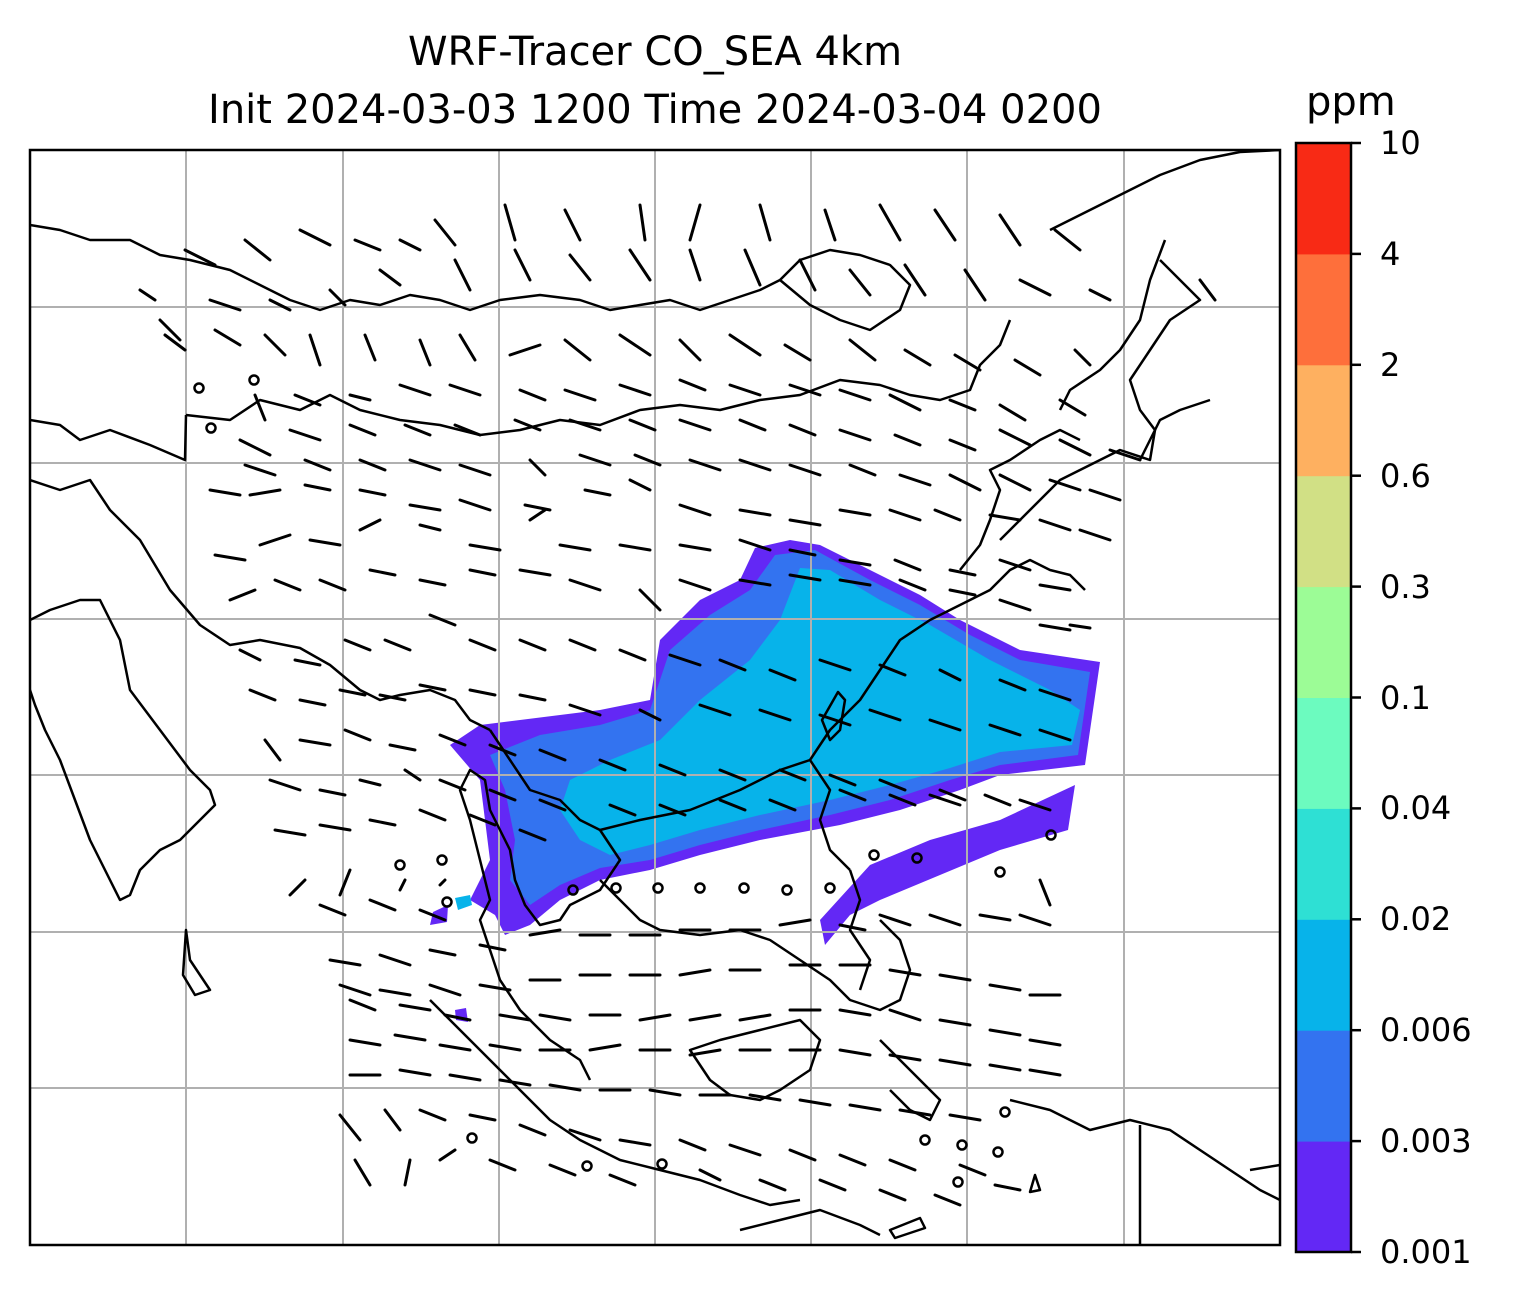 This screenshot has height=1306, width=1528. I want to click on colorbar-tick-label: 0.02, so click(1416, 919).